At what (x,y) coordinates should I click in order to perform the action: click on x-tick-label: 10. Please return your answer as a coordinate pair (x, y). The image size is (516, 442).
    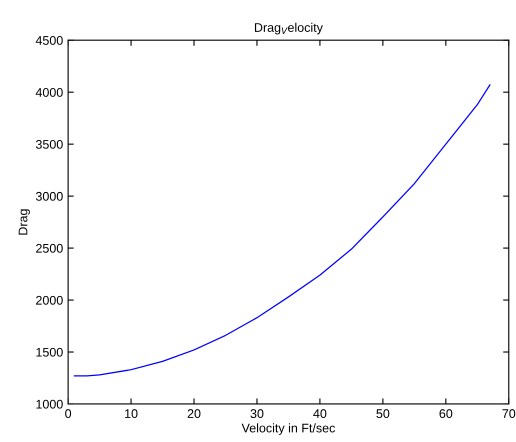
    Looking at the image, I should click on (131, 413).